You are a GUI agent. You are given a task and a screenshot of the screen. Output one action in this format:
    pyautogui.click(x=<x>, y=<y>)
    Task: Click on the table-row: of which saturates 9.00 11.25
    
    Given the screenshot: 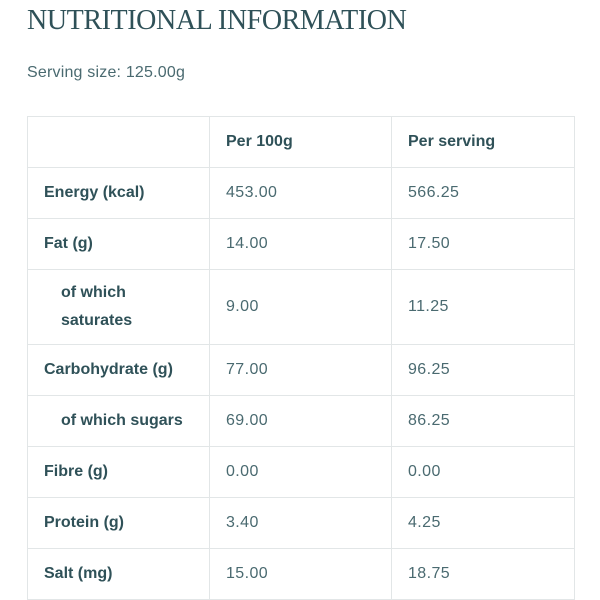 What is the action you would take?
    pyautogui.click(x=301, y=307)
    